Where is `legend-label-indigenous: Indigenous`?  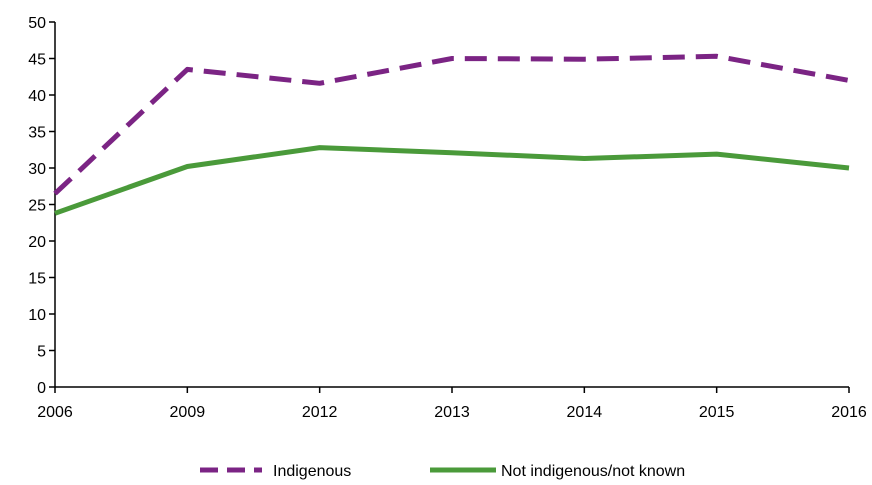 legend-label-indigenous: Indigenous is located at coordinates (312, 471).